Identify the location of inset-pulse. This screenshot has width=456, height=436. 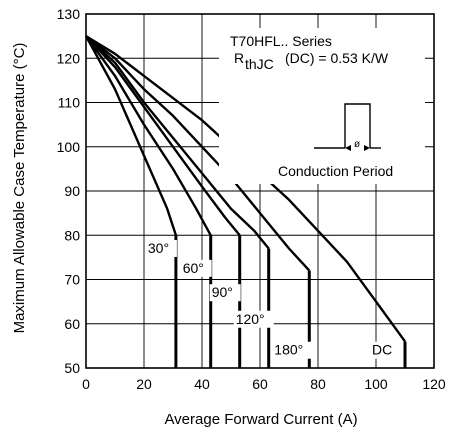
(357, 125).